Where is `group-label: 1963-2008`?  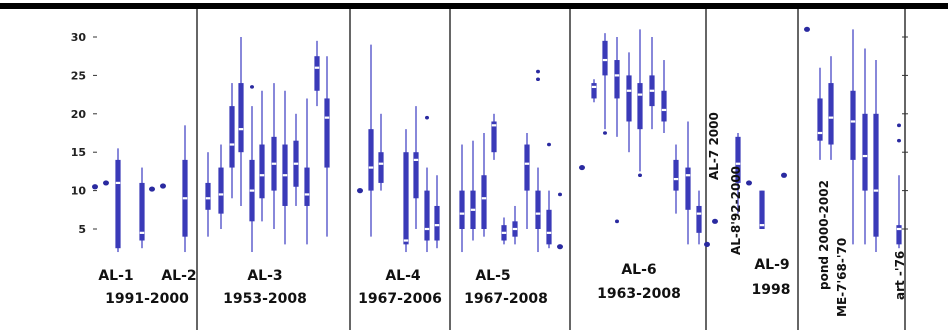
group-label: 1963-2008 is located at coordinates (639, 294).